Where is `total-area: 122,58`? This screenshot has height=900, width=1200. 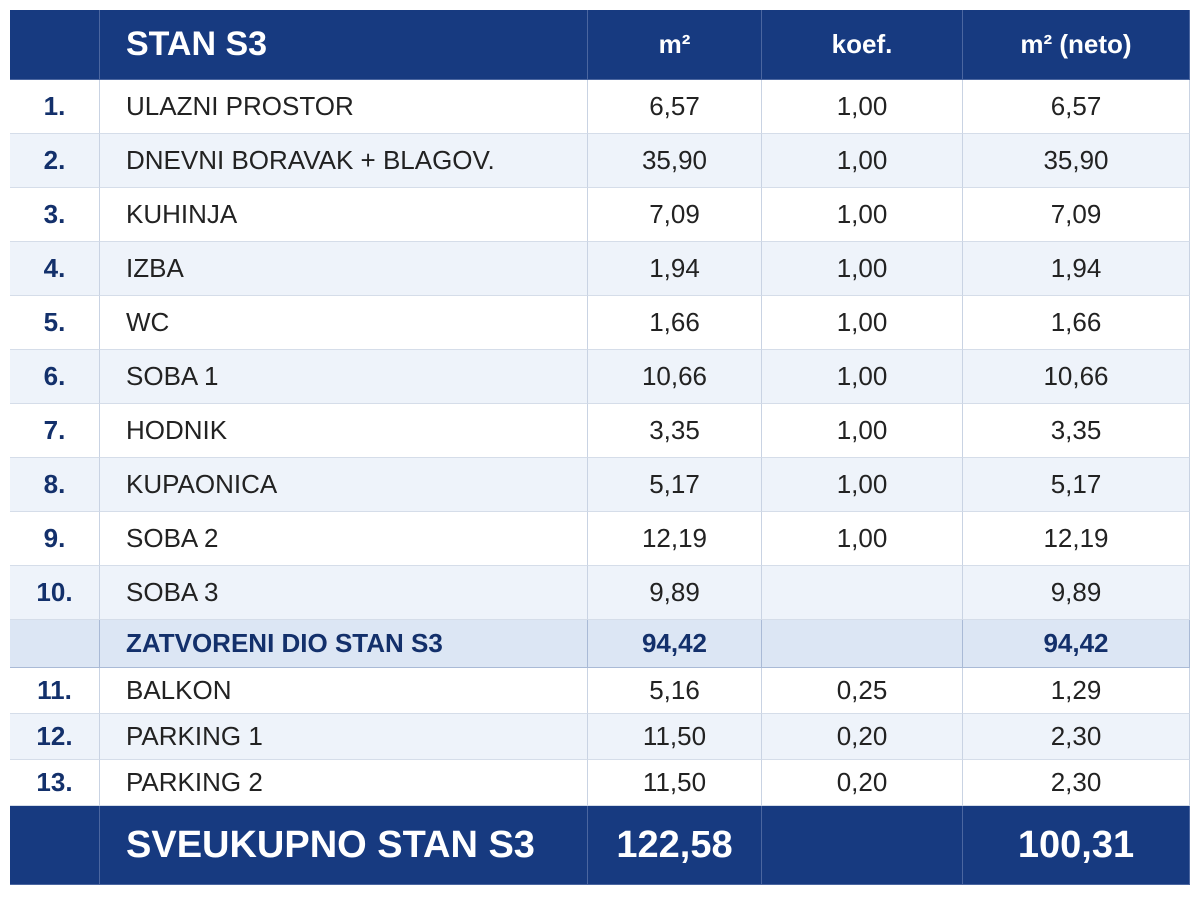 total-area: 122,58 is located at coordinates (675, 845).